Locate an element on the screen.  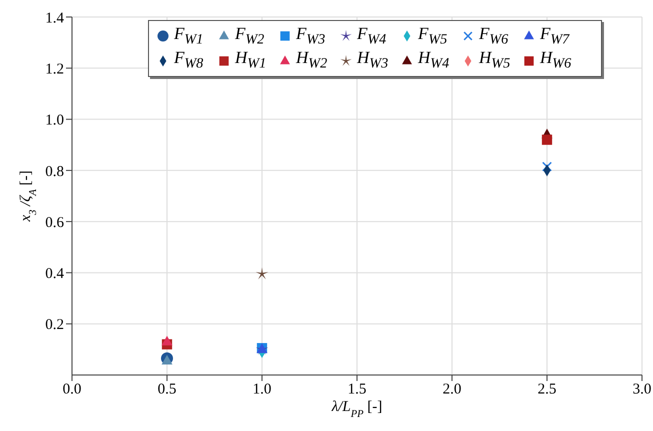
y-tick-label: 0.4 is located at coordinates (54, 274).